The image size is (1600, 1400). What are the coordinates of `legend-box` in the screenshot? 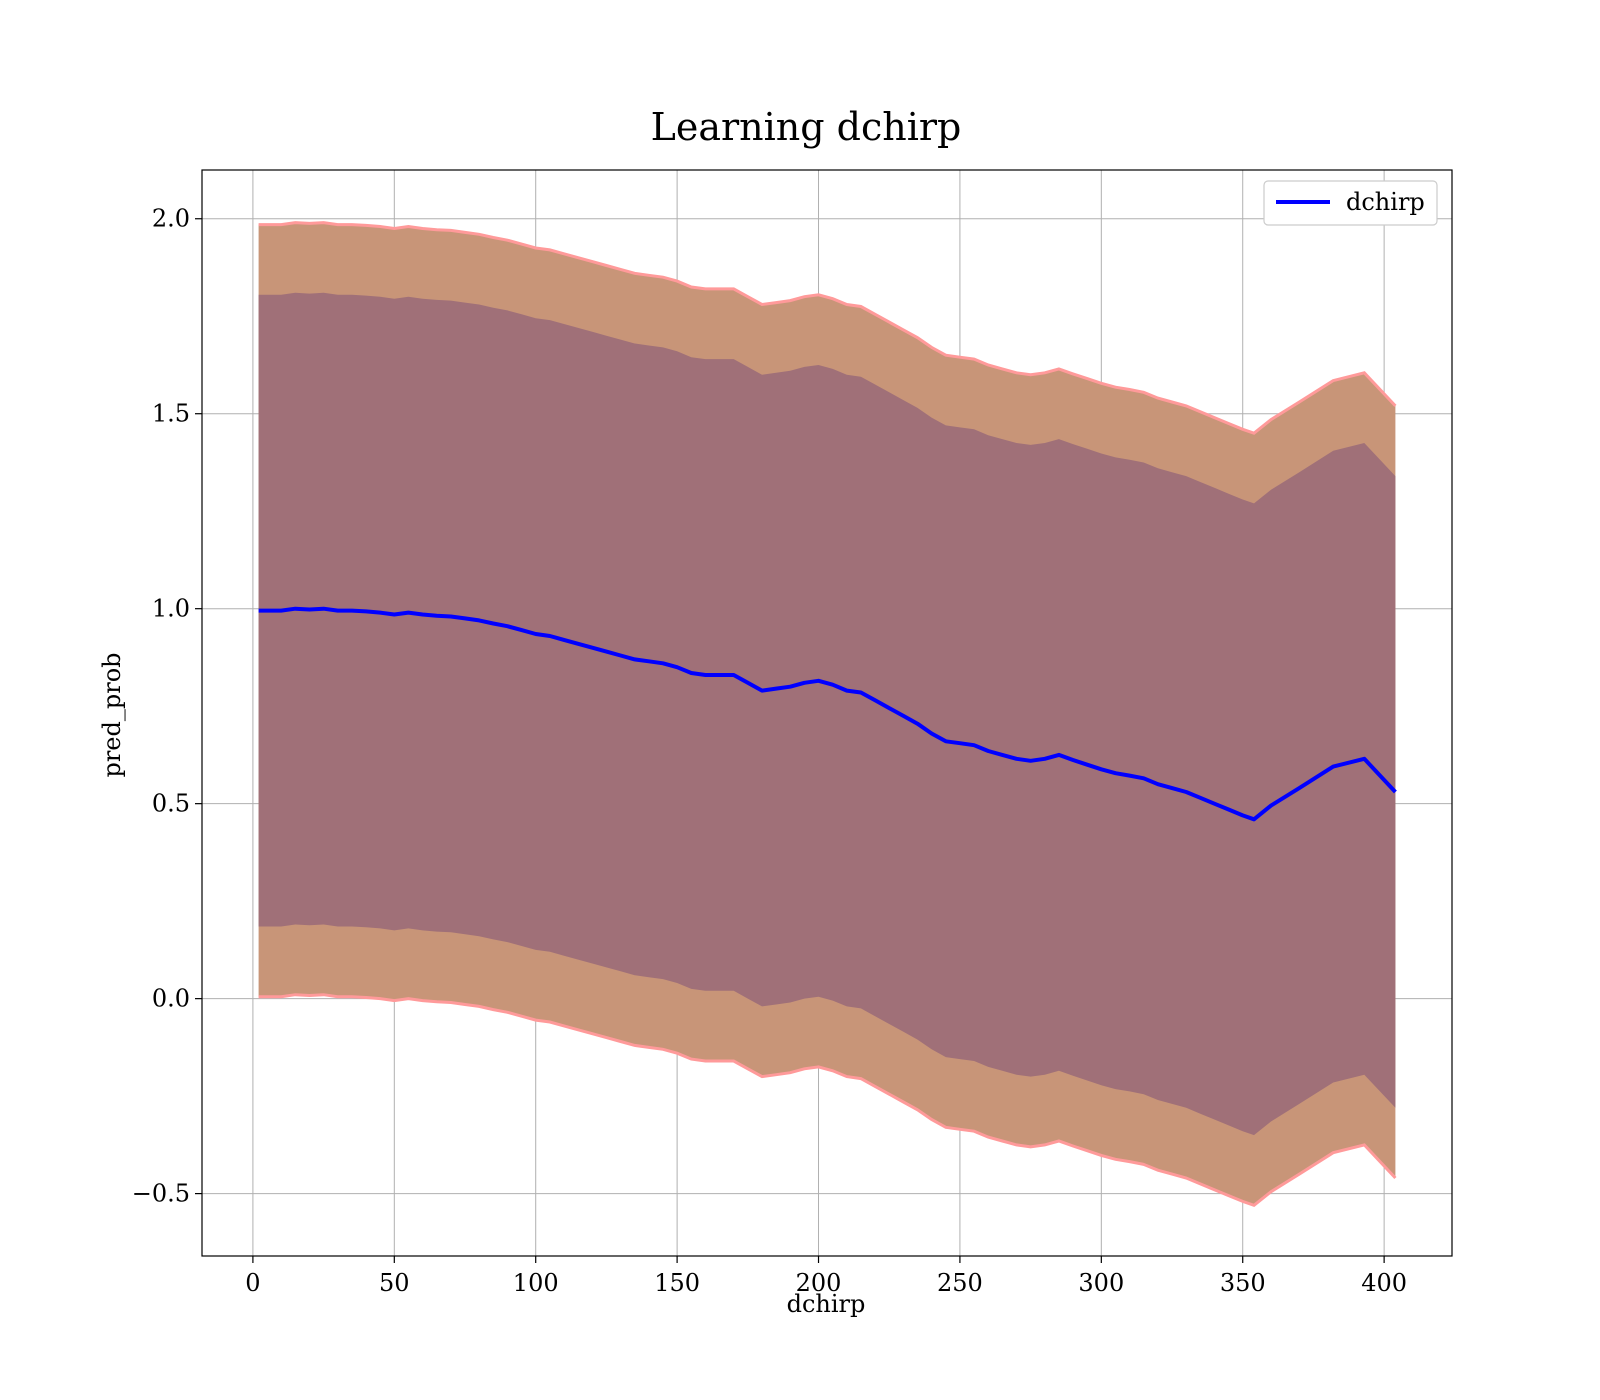 It's located at (1350, 203).